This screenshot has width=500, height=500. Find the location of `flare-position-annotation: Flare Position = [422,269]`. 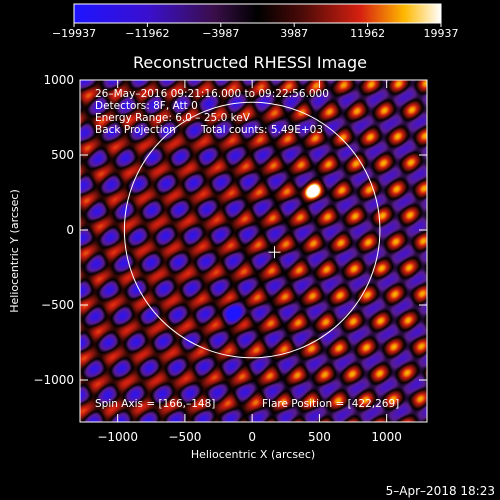

flare-position-annotation: Flare Position = [422,269] is located at coordinates (330, 404).